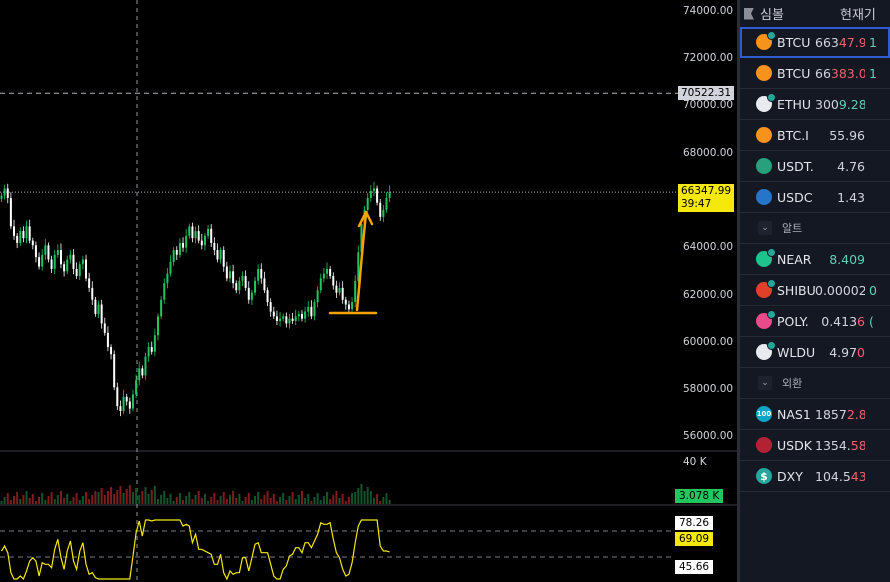  What do you see at coordinates (764, 476) in the screenshot?
I see `dollar-icon: $` at bounding box center [764, 476].